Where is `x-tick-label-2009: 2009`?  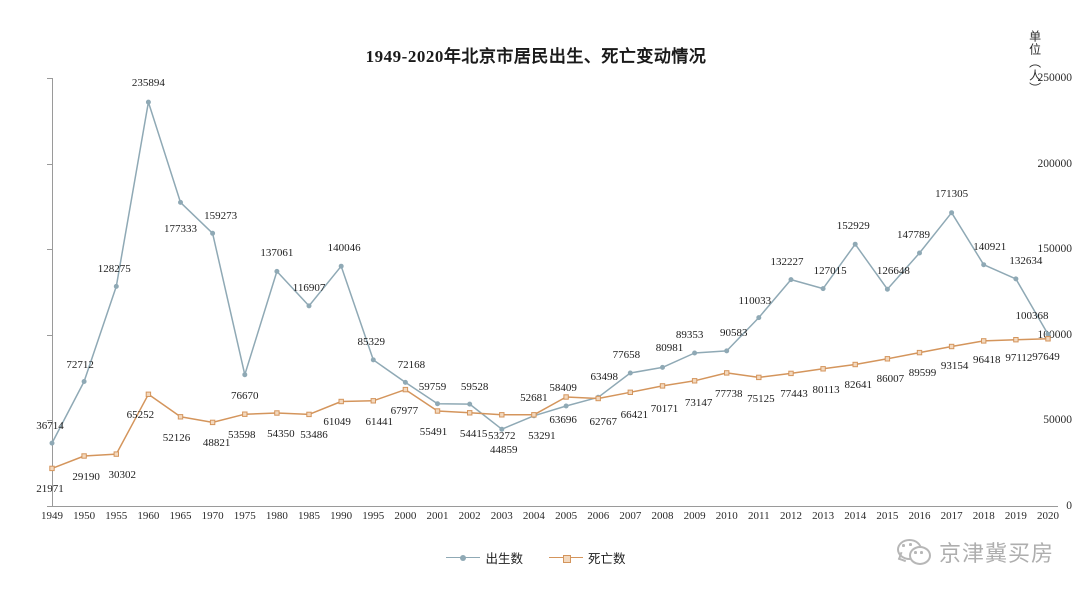 x-tick-label-2009: 2009 is located at coordinates (694, 516).